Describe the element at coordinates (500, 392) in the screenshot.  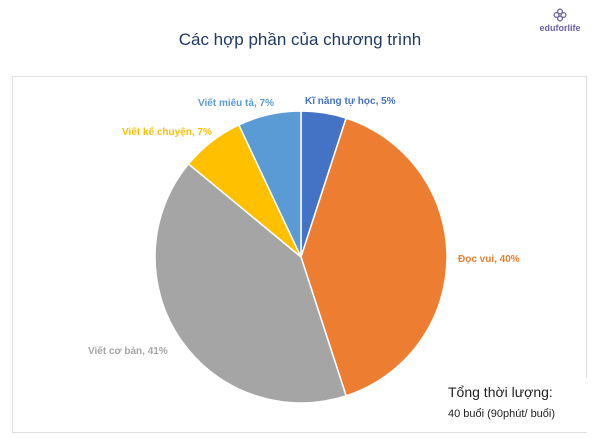
I see `total-duration-title: Tổng thời lượng:` at that location.